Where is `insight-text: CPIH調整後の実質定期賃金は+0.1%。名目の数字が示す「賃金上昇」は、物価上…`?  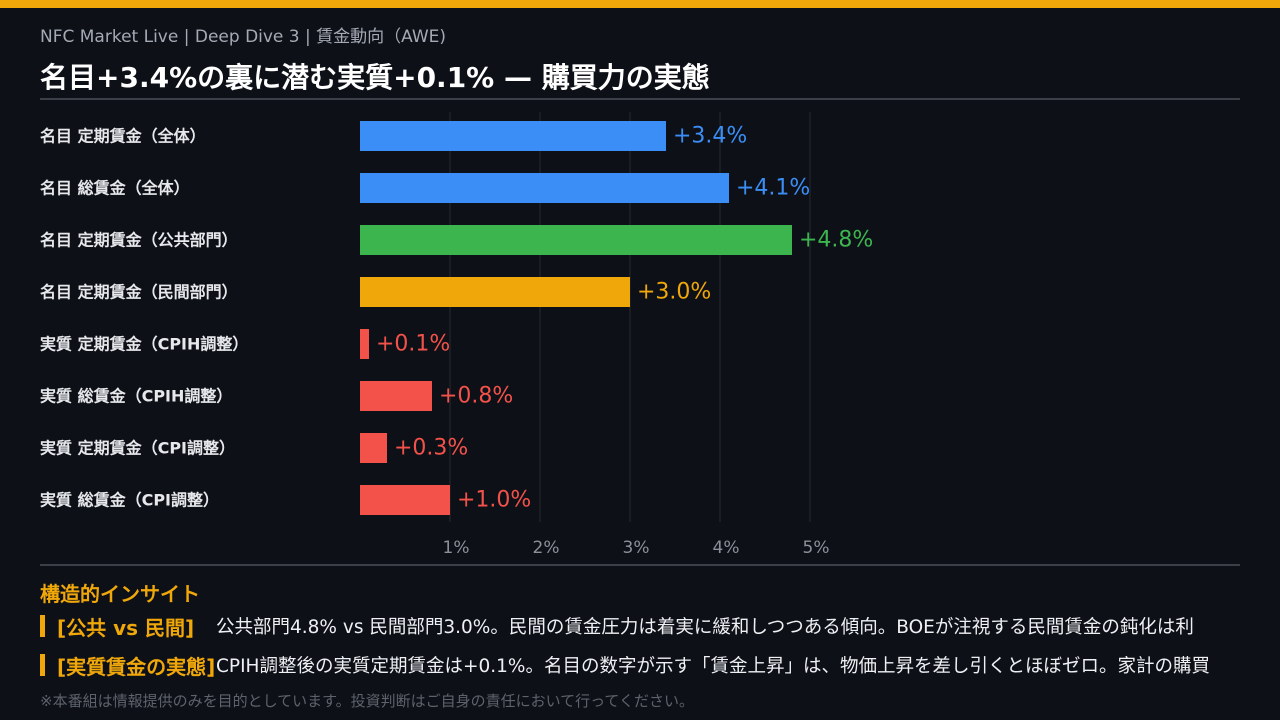 insight-text: CPIH調整後の実質定期賃金は+0.1%。名目の数字が示す「賃金上昇」は、物価上… is located at coordinates (713, 666).